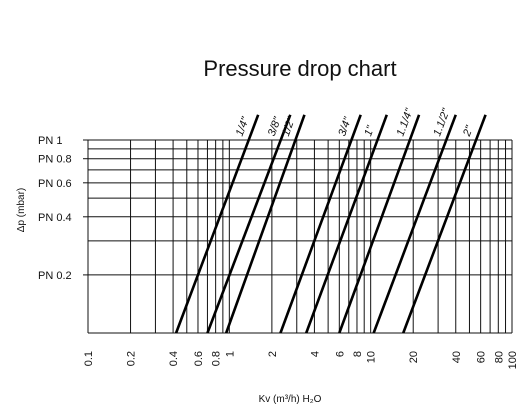 The image size is (523, 416). What do you see at coordinates (414, 357) in the screenshot?
I see `x-tick-label: 20` at bounding box center [414, 357].